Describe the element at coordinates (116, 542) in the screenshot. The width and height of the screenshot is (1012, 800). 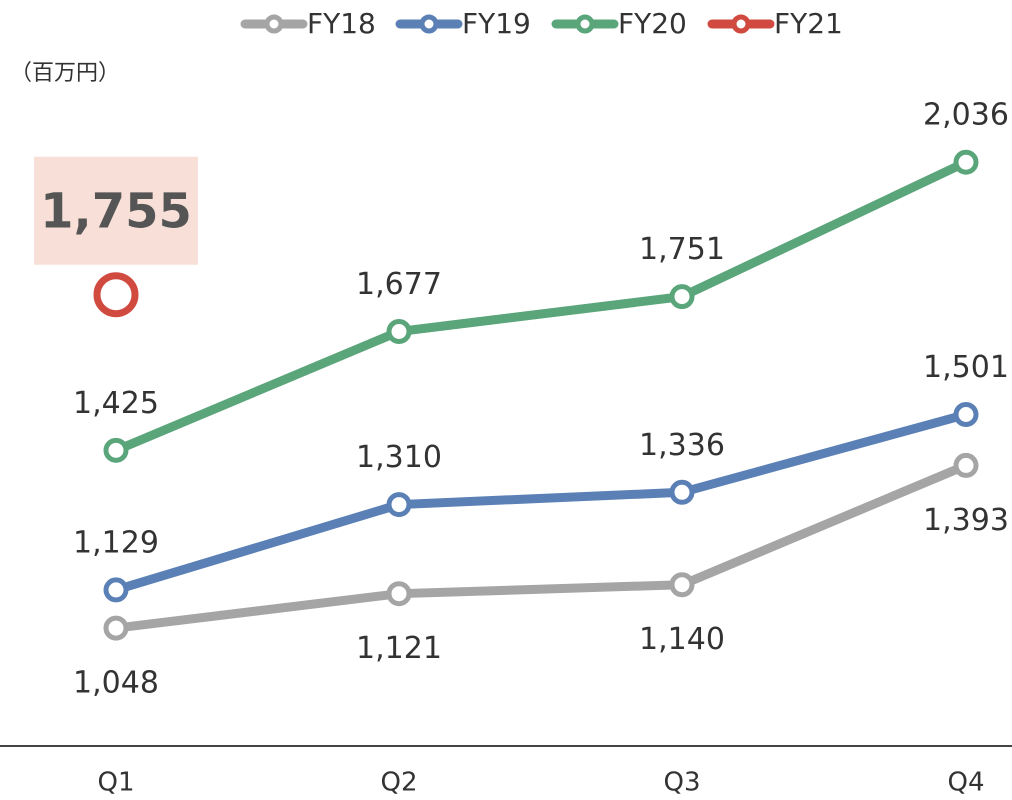
I see `value-label: 1,129` at that location.